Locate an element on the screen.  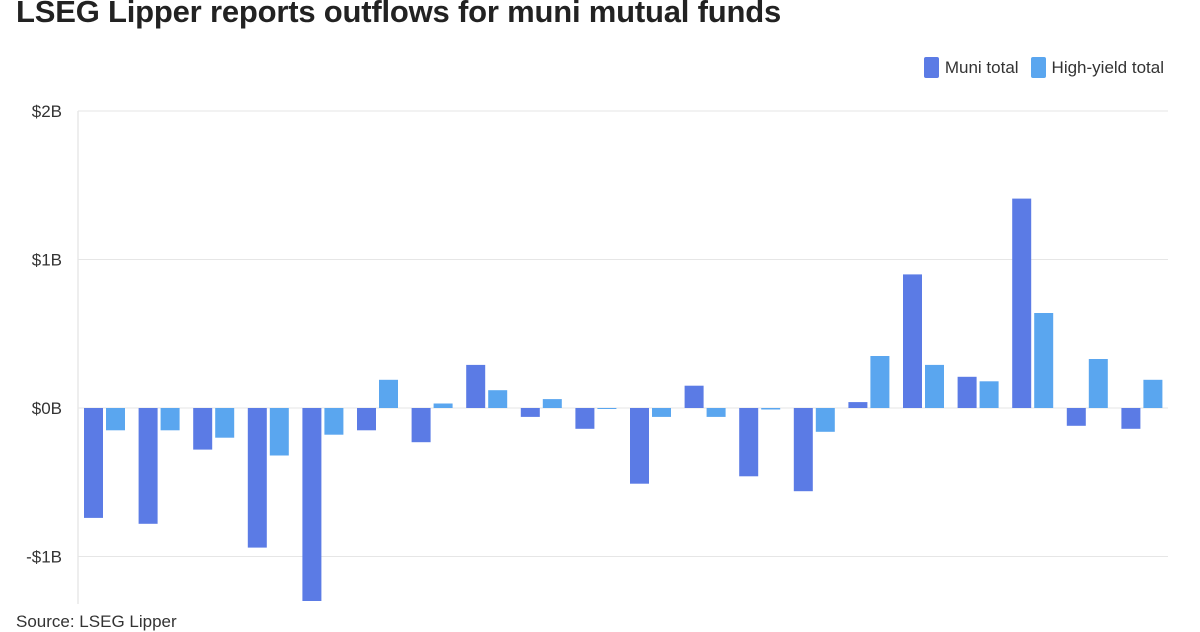
legend-swatch-high-yield-total is located at coordinates (1038, 67).